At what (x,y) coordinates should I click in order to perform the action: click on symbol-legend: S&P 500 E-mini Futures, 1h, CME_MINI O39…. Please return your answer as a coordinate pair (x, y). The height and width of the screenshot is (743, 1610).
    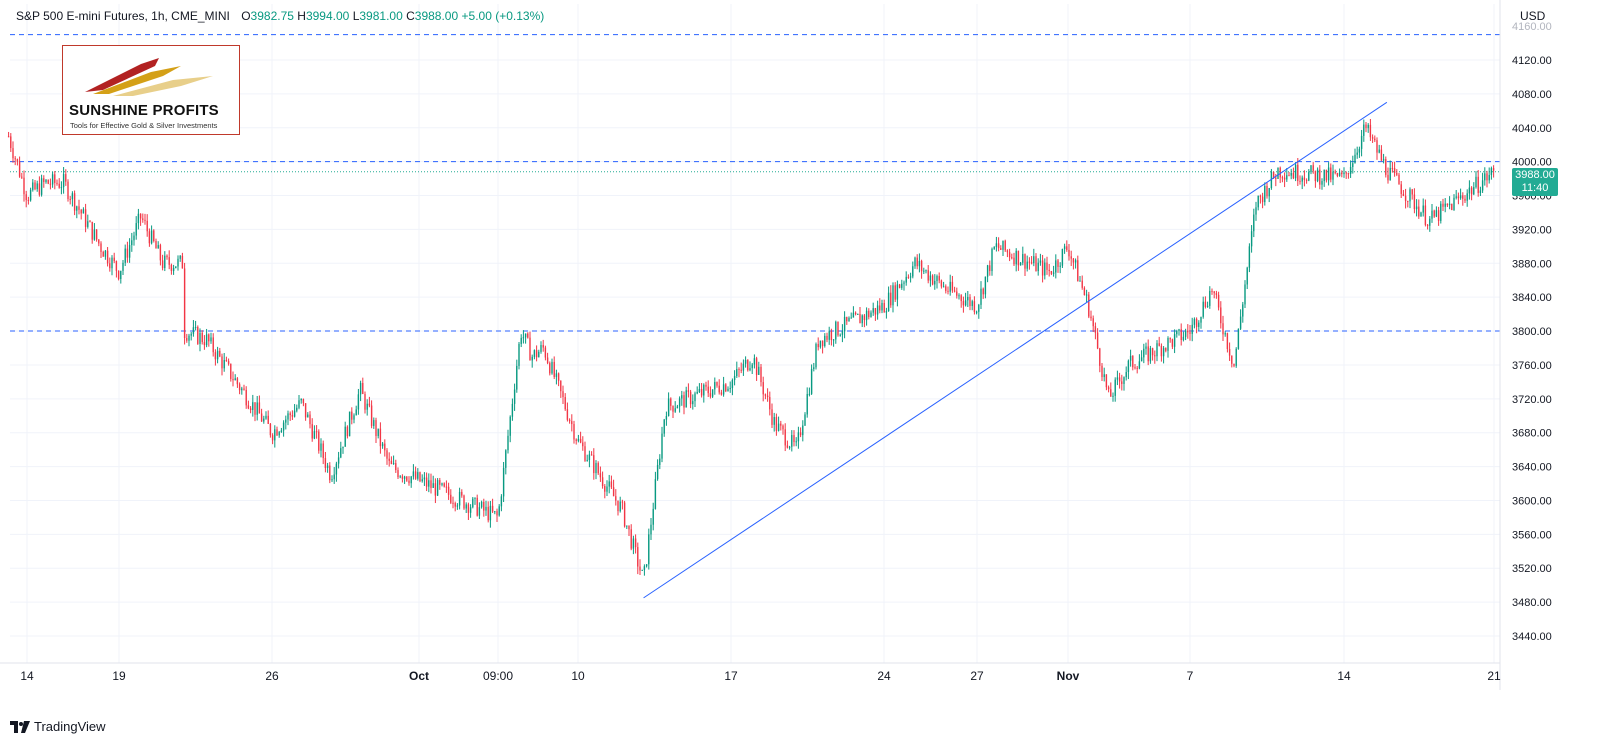
    Looking at the image, I should click on (280, 16).